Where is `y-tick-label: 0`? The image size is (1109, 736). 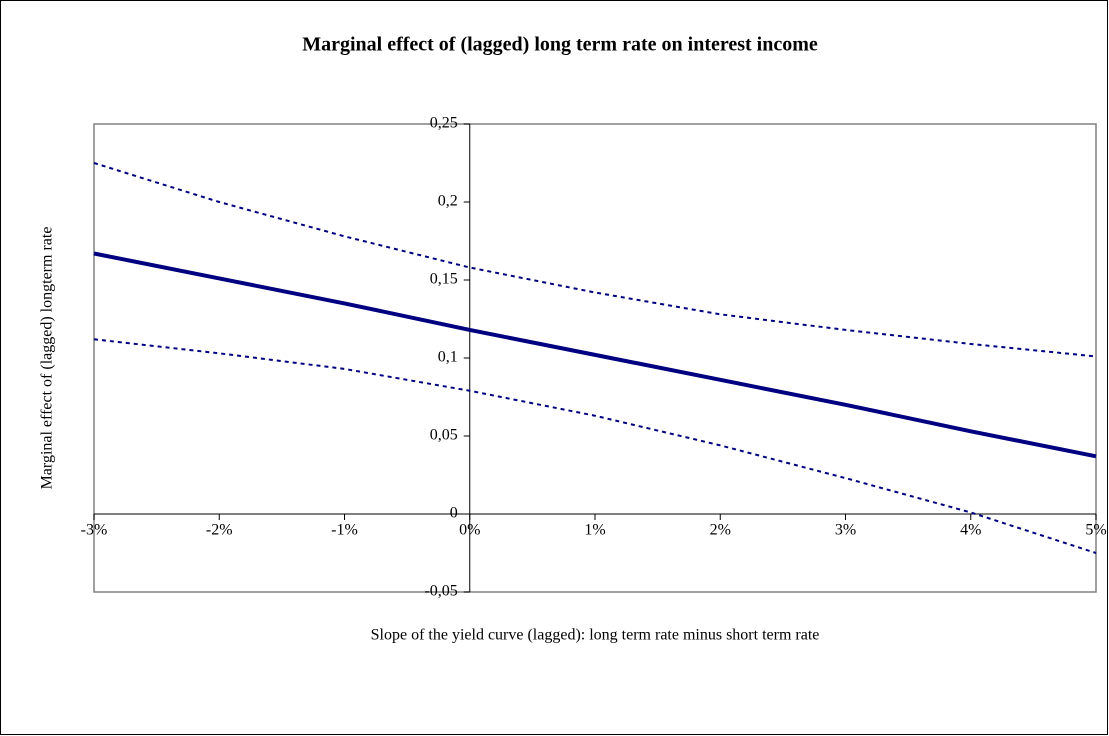 y-tick-label: 0 is located at coordinates (454, 513).